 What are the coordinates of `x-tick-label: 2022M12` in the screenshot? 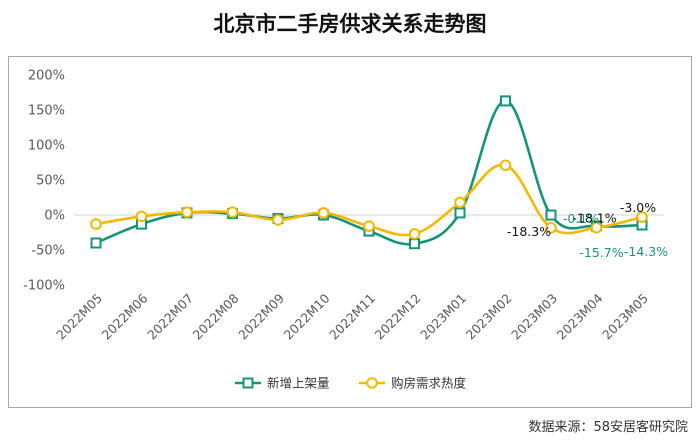 It's located at (398, 317).